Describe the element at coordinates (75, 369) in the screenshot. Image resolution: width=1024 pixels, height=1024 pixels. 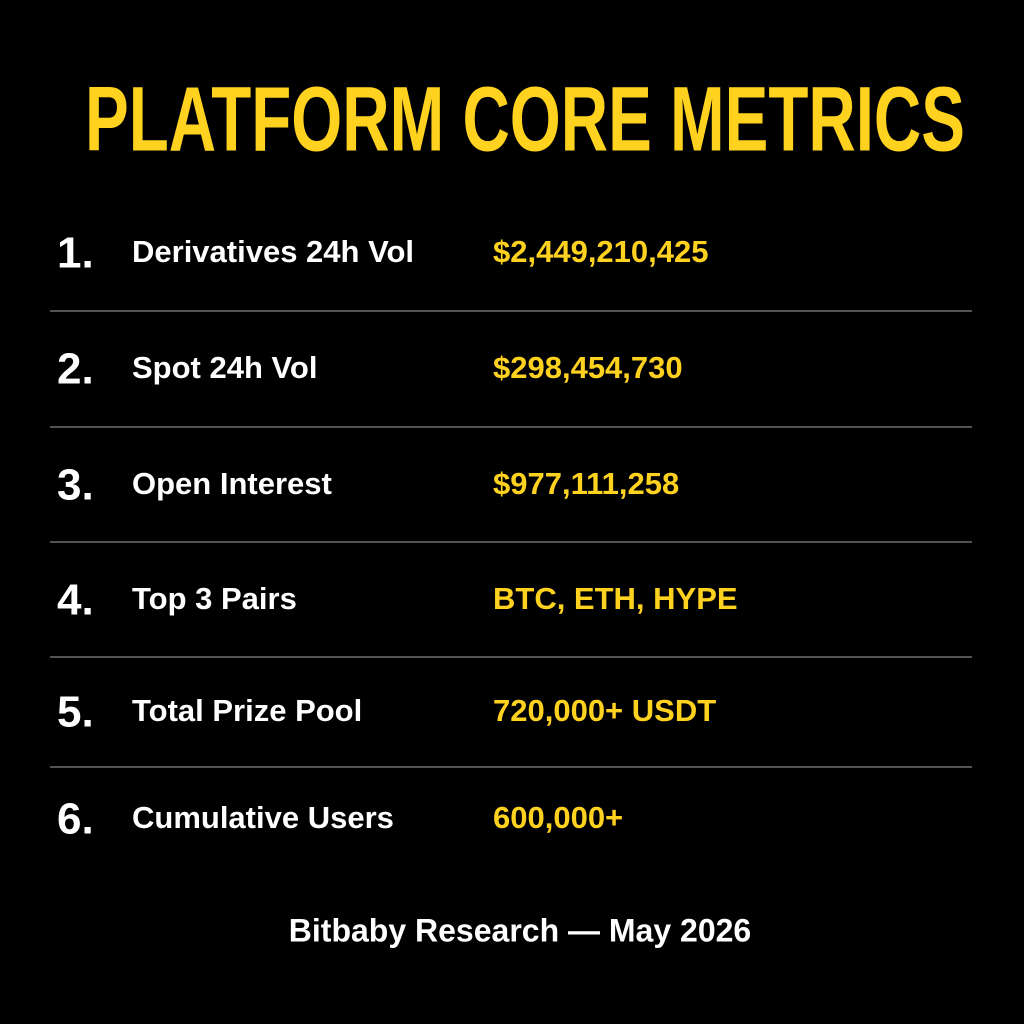
I see `row-number: 2.` at that location.